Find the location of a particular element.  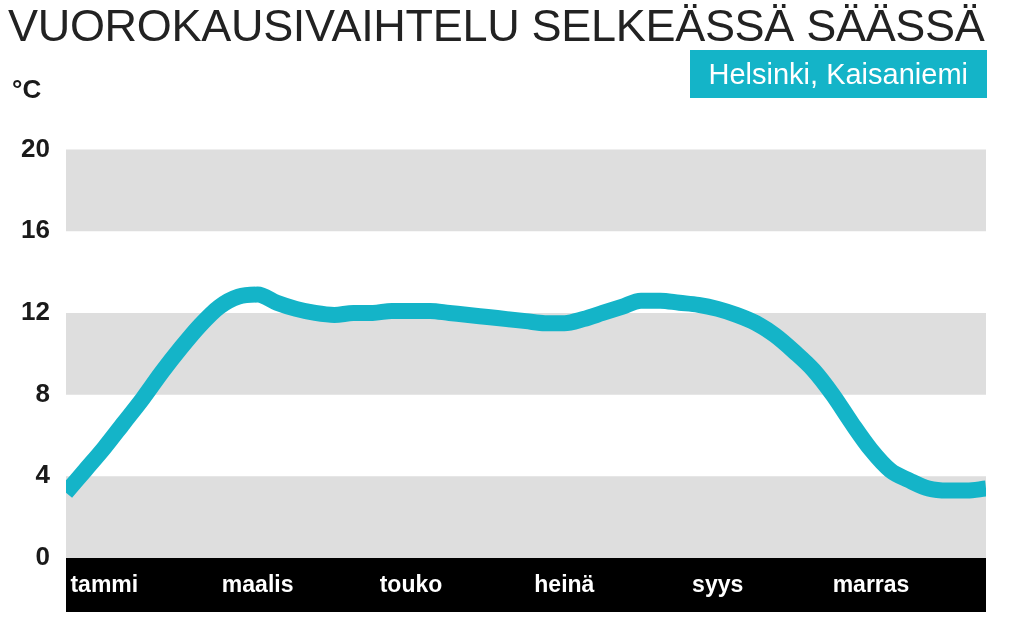

x-tick-label: marras is located at coordinates (871, 584).